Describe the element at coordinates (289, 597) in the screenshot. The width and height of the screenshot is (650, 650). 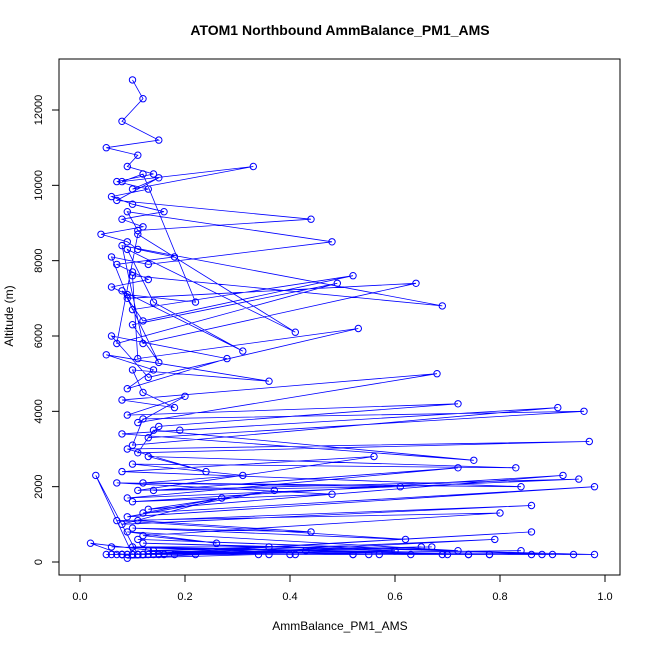
I see `x-tick-label: 0.4` at that location.